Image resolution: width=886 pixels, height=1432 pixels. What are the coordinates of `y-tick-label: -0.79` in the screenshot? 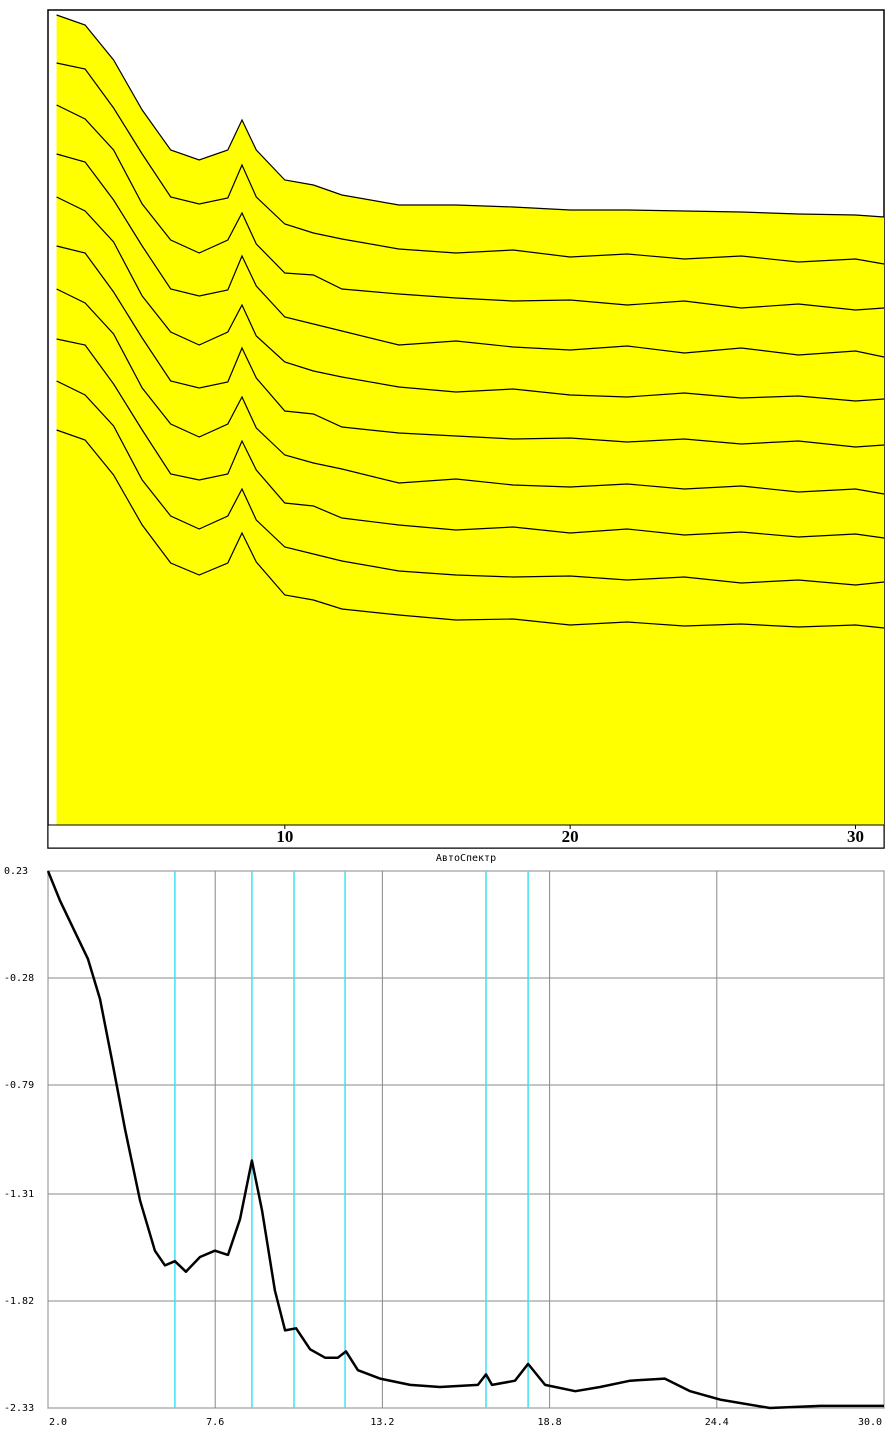 It's located at (19, 1085).